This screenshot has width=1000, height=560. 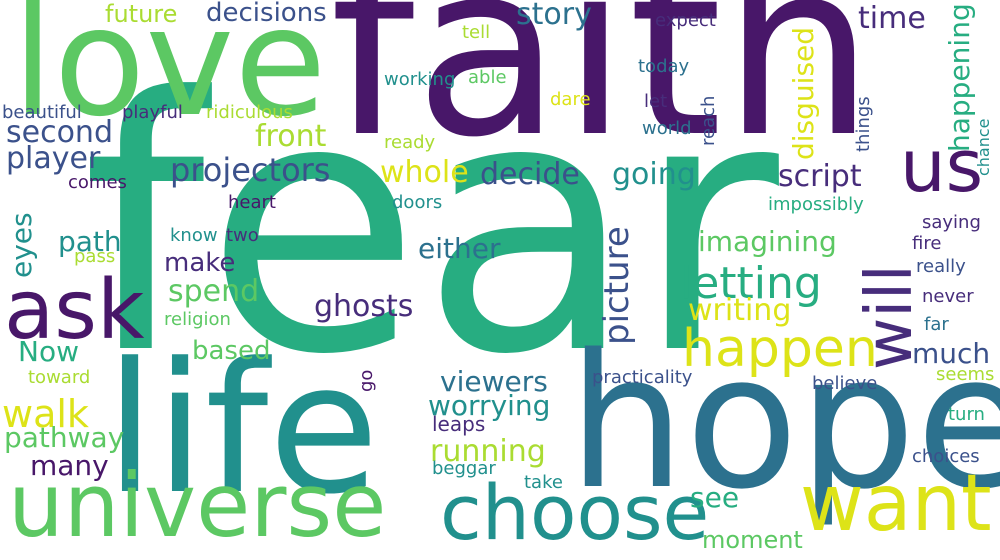 What do you see at coordinates (642, 377) in the screenshot?
I see `word-practicality: practicality` at bounding box center [642, 377].